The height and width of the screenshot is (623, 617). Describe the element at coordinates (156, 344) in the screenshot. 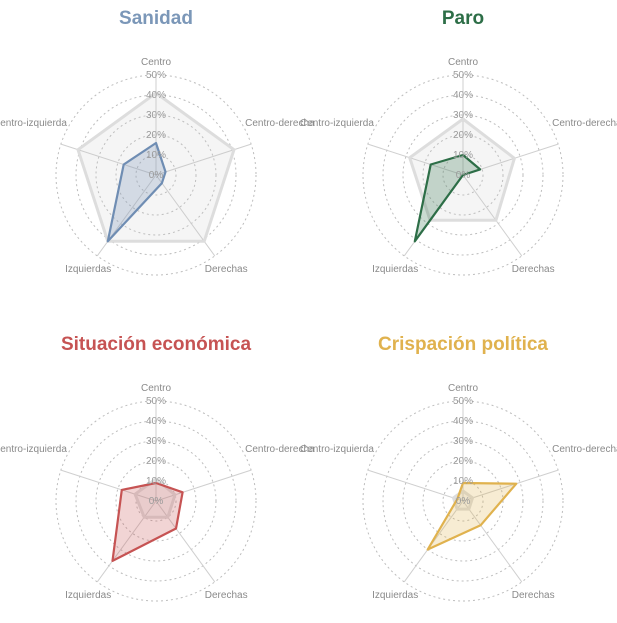

I see `panel-title: Situación económica` at that location.